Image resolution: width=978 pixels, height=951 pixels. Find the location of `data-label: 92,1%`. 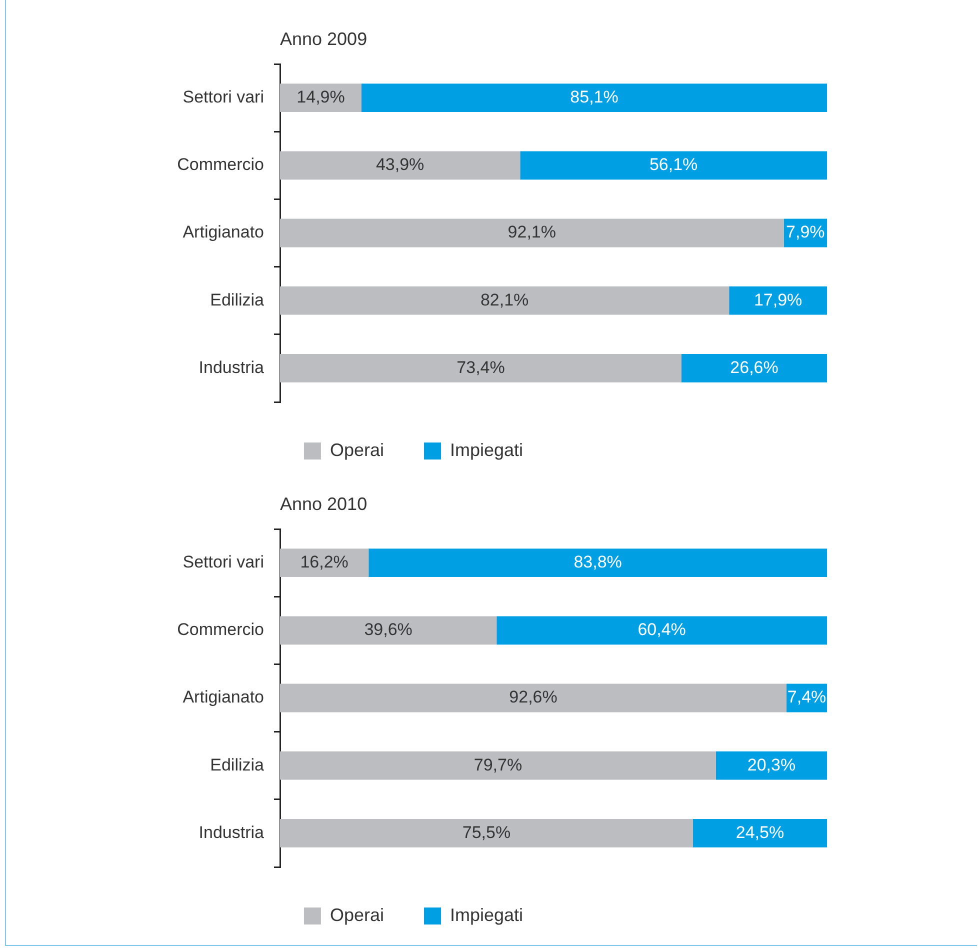

data-label: 92,1% is located at coordinates (532, 232).